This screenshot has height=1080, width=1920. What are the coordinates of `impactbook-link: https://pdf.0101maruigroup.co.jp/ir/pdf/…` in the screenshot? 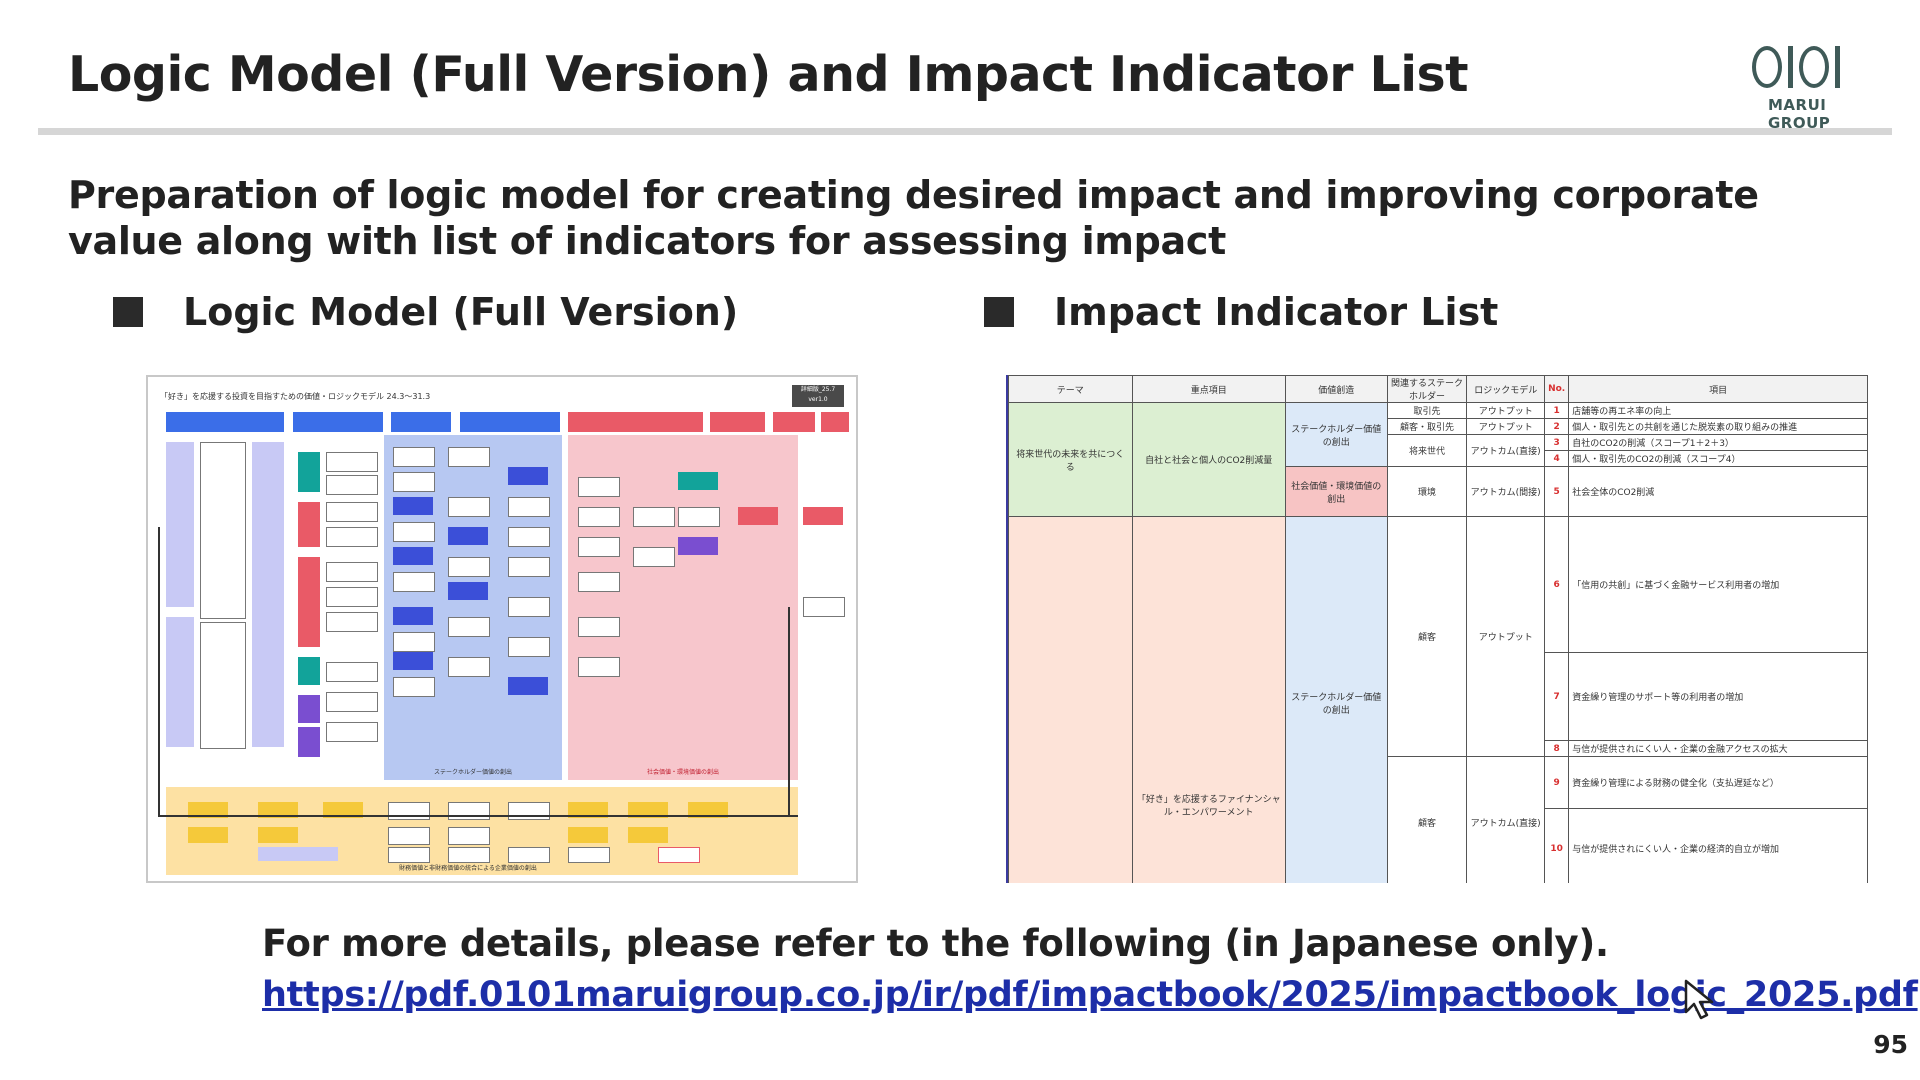 It's located at (1090, 995).